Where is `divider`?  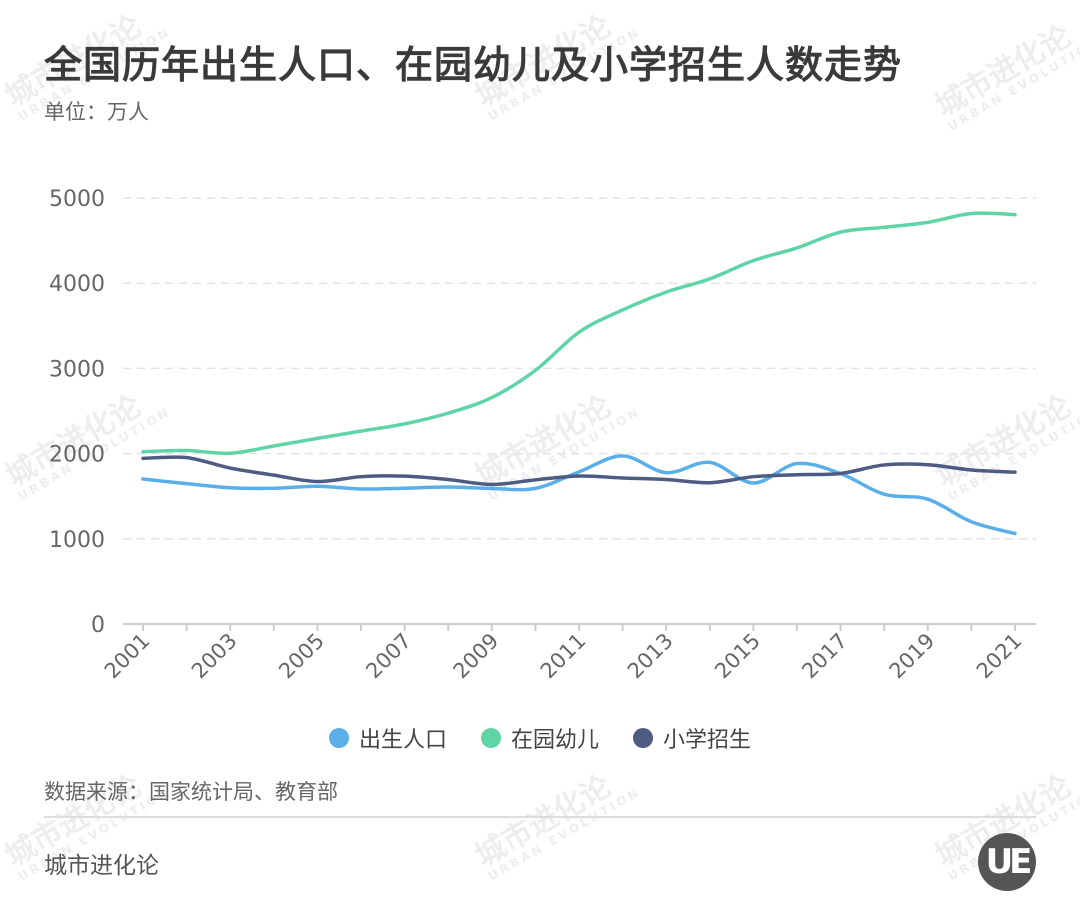
divider is located at coordinates (540, 817).